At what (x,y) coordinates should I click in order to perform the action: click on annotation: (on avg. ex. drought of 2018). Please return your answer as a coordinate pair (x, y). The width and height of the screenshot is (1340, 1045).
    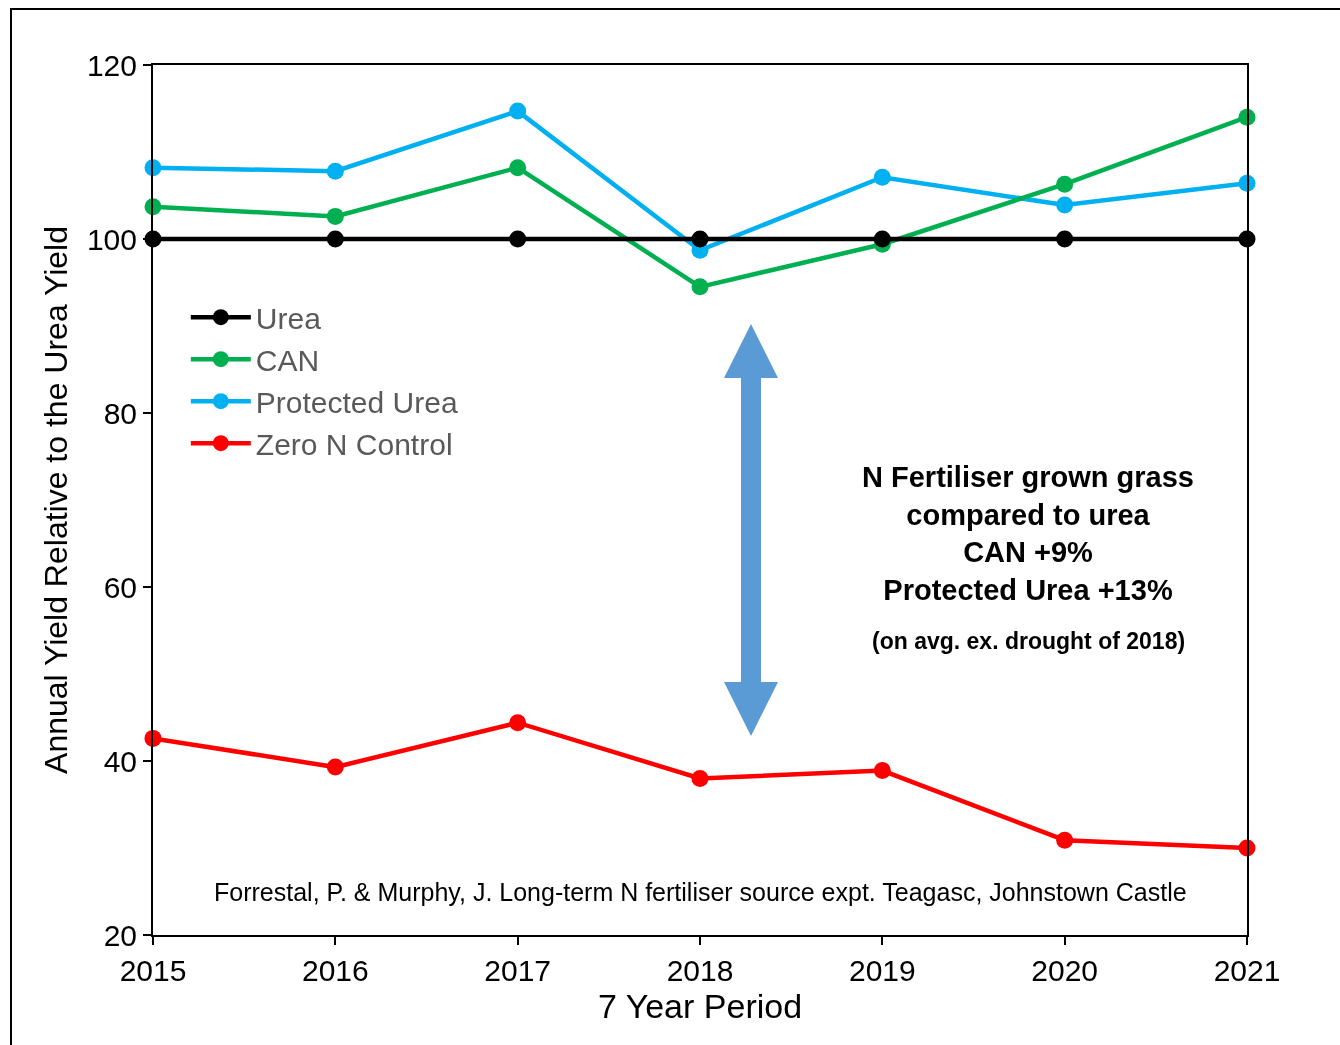
    Looking at the image, I should click on (1029, 641).